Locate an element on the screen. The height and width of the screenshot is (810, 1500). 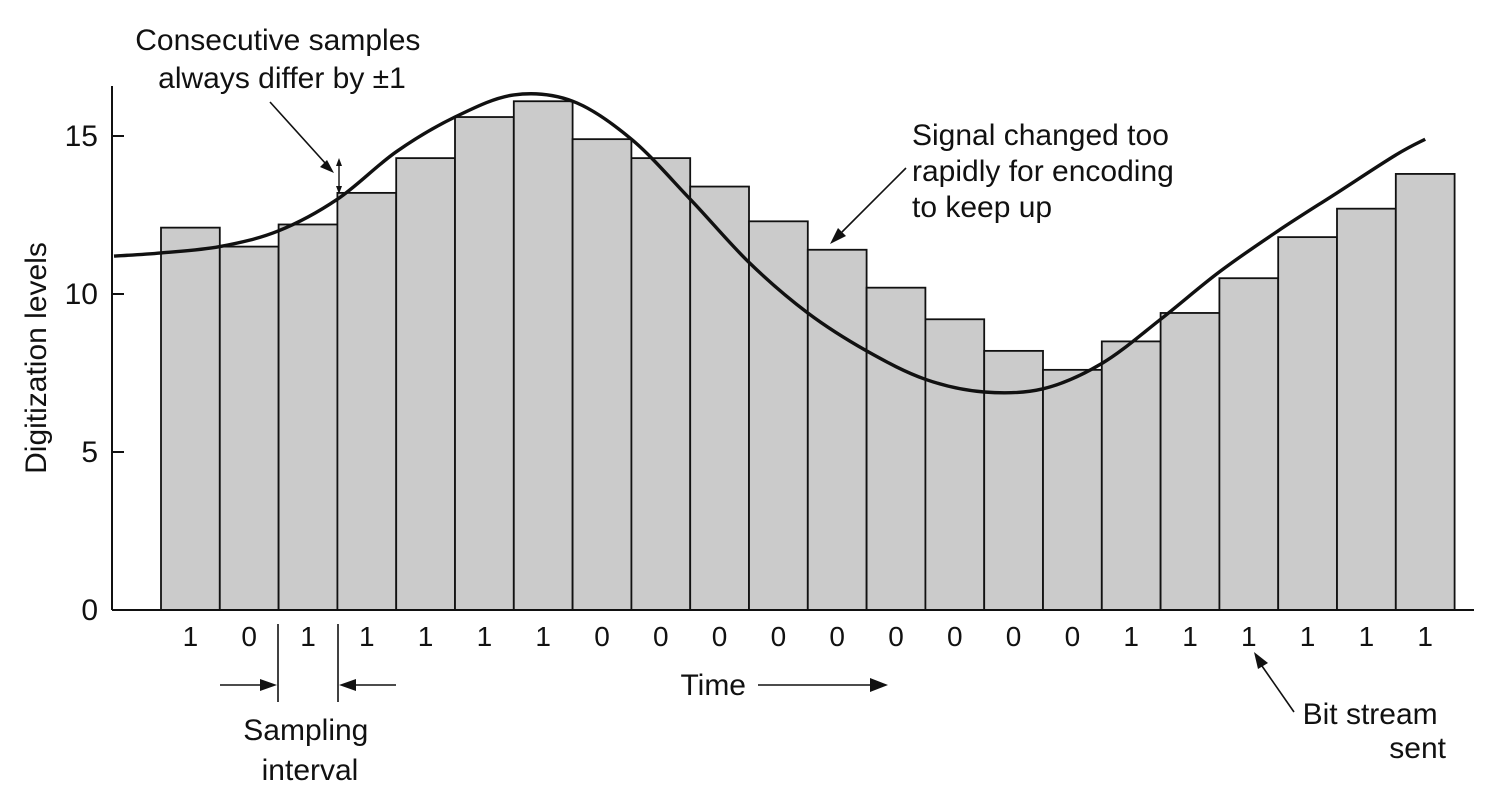
y-tick-label: 10 is located at coordinates (81, 294).